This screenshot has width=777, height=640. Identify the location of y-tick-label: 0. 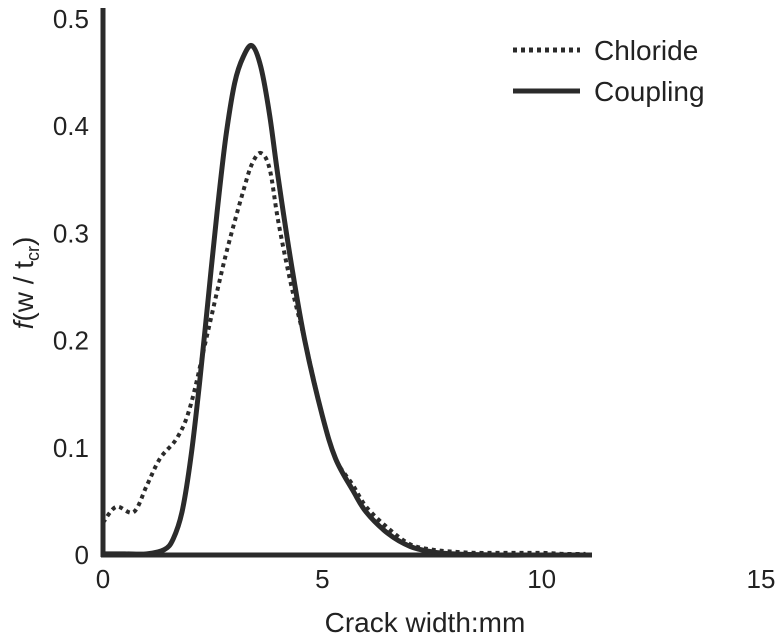
(82, 555).